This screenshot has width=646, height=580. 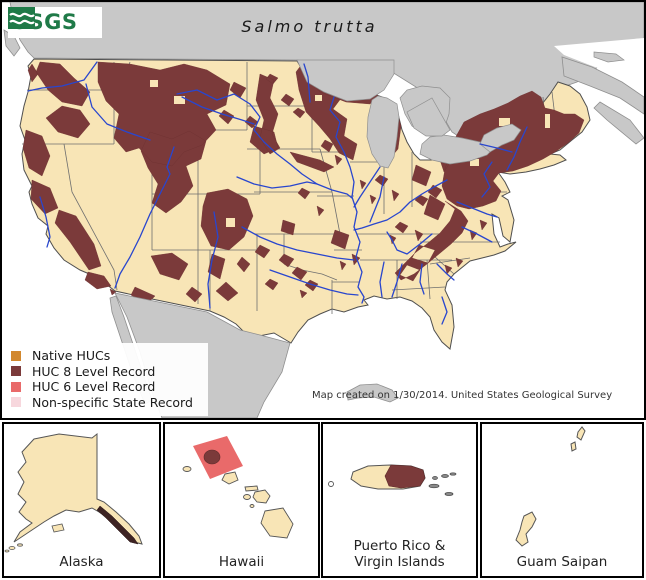 What do you see at coordinates (435, 478) in the screenshot?
I see `culebra-island` at bounding box center [435, 478].